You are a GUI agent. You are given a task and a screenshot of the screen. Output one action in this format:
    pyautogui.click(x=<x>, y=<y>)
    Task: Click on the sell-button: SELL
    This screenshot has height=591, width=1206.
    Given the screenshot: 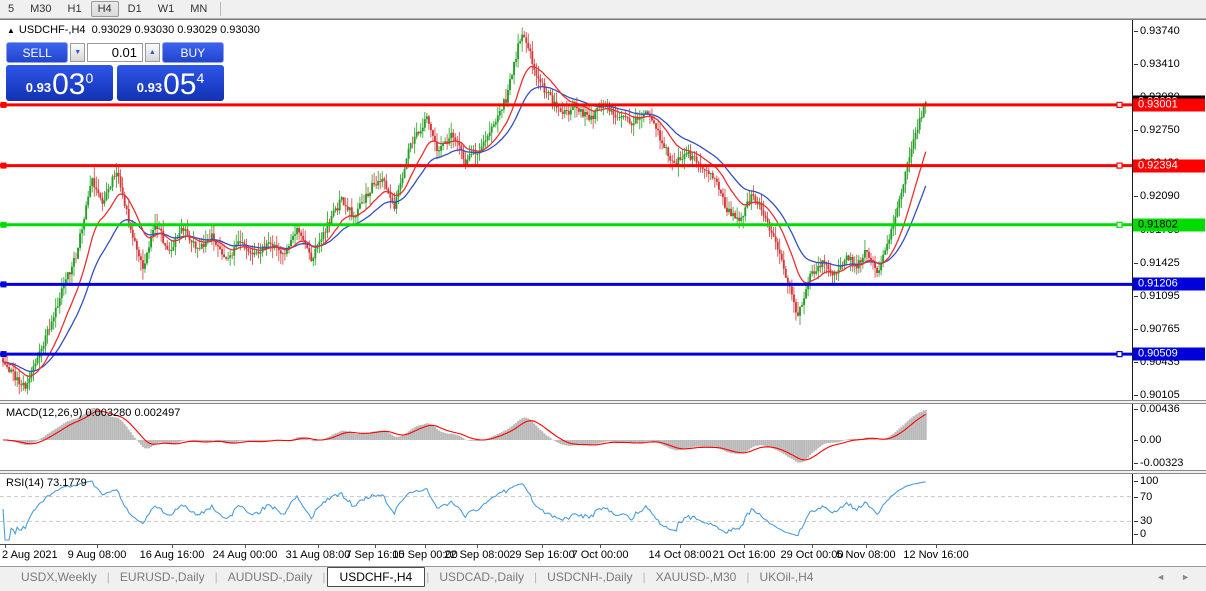 What is the action you would take?
    pyautogui.click(x=37, y=52)
    